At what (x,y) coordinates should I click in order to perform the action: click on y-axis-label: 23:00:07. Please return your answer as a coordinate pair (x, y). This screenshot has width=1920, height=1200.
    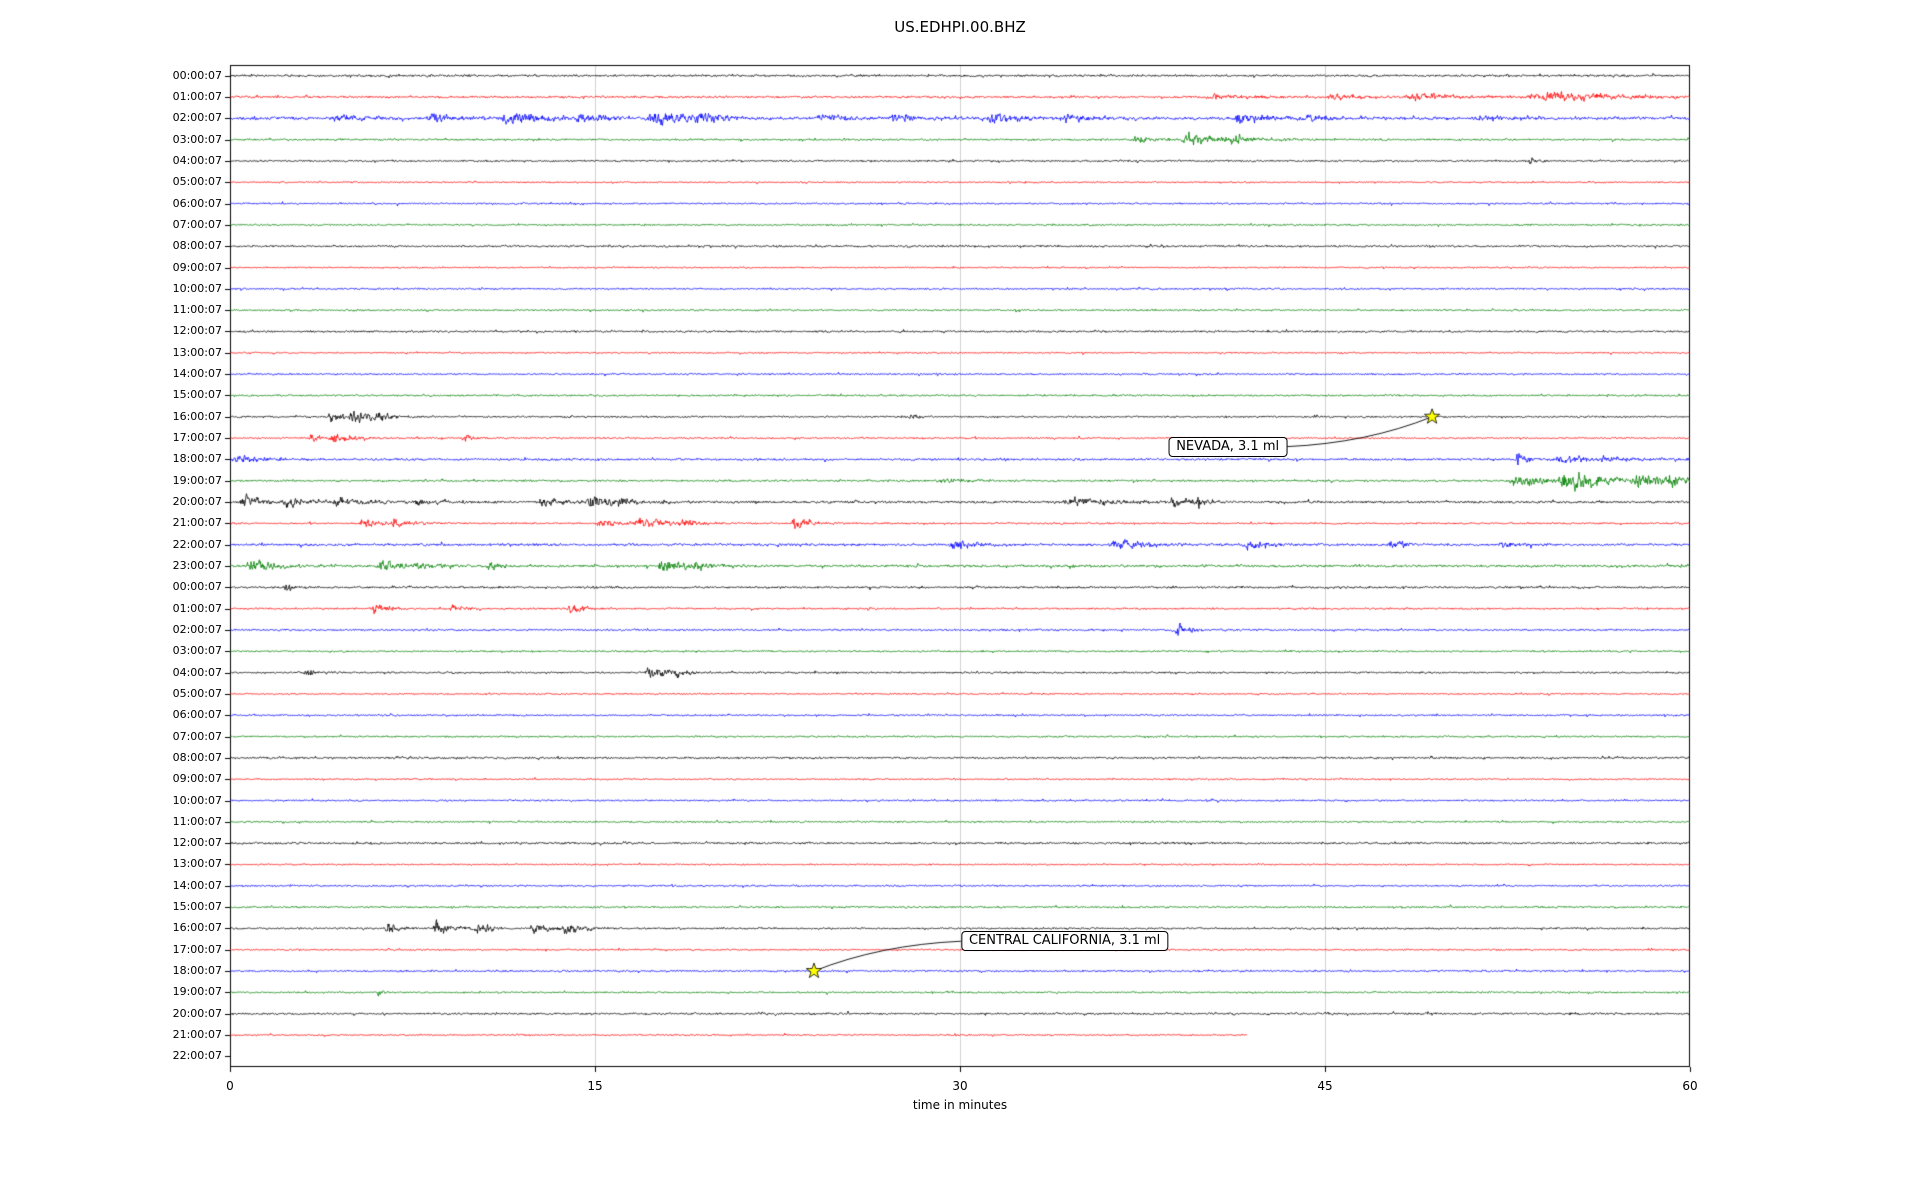
    Looking at the image, I should click on (197, 565).